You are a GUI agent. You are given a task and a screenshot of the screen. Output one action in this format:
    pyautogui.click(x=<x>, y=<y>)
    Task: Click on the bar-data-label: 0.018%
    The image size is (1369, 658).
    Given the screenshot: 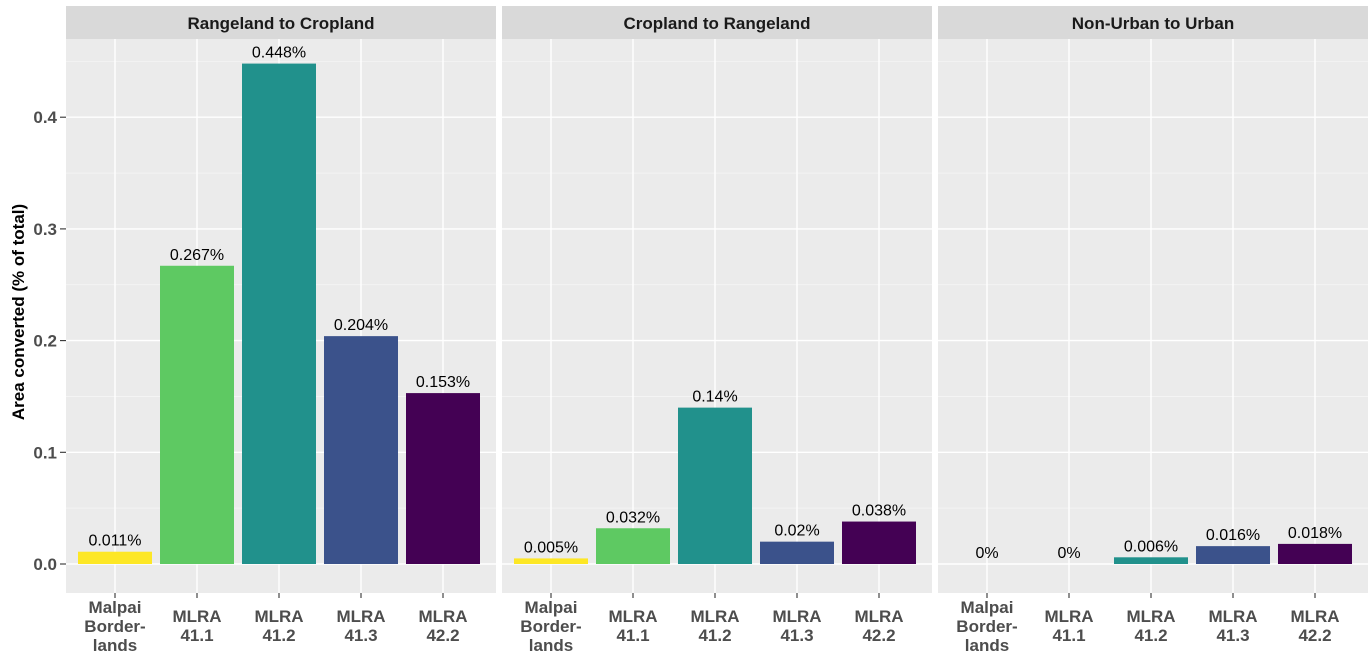 What is the action you would take?
    pyautogui.click(x=1315, y=533)
    